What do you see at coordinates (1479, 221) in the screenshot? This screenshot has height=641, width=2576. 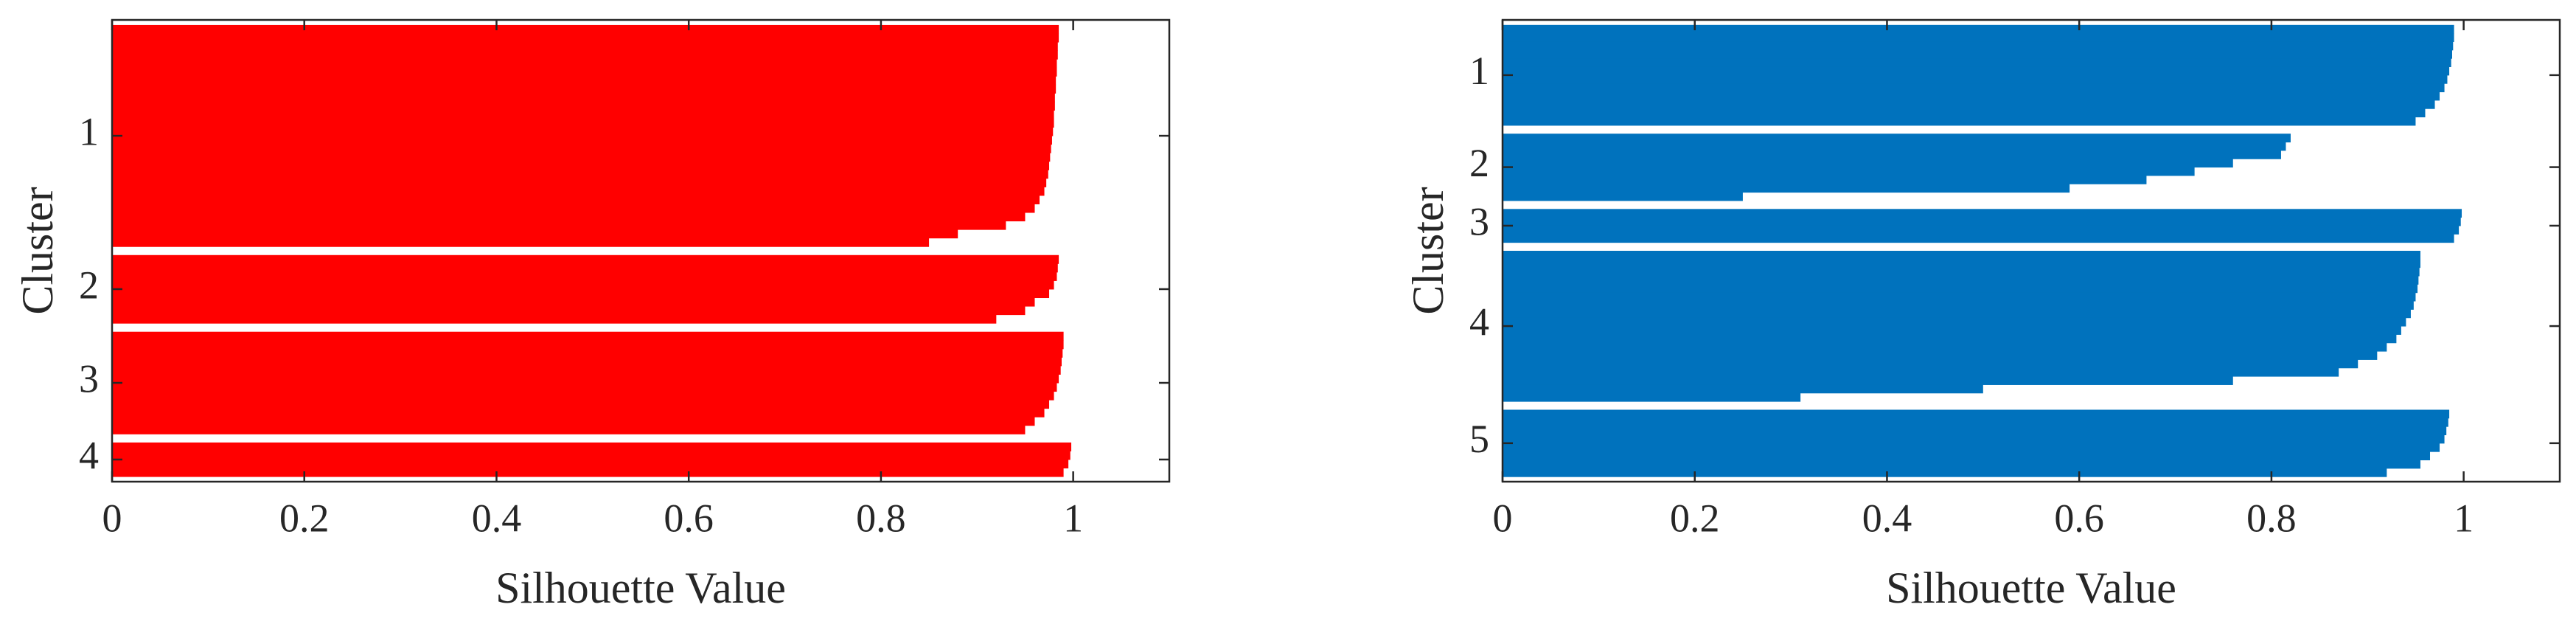 I see `y-tick-label: 3` at bounding box center [1479, 221].